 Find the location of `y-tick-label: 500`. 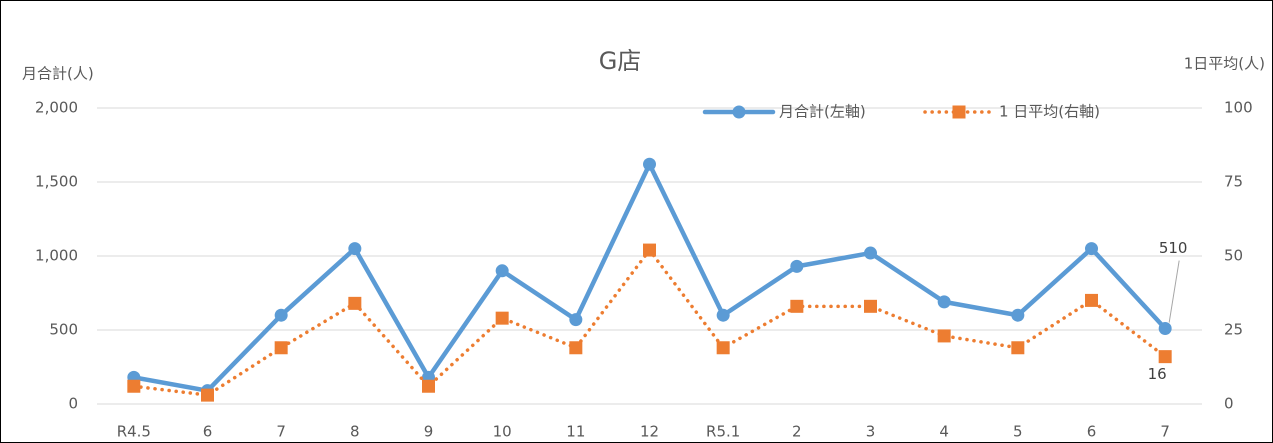

y-tick-label: 500 is located at coordinates (63, 330).